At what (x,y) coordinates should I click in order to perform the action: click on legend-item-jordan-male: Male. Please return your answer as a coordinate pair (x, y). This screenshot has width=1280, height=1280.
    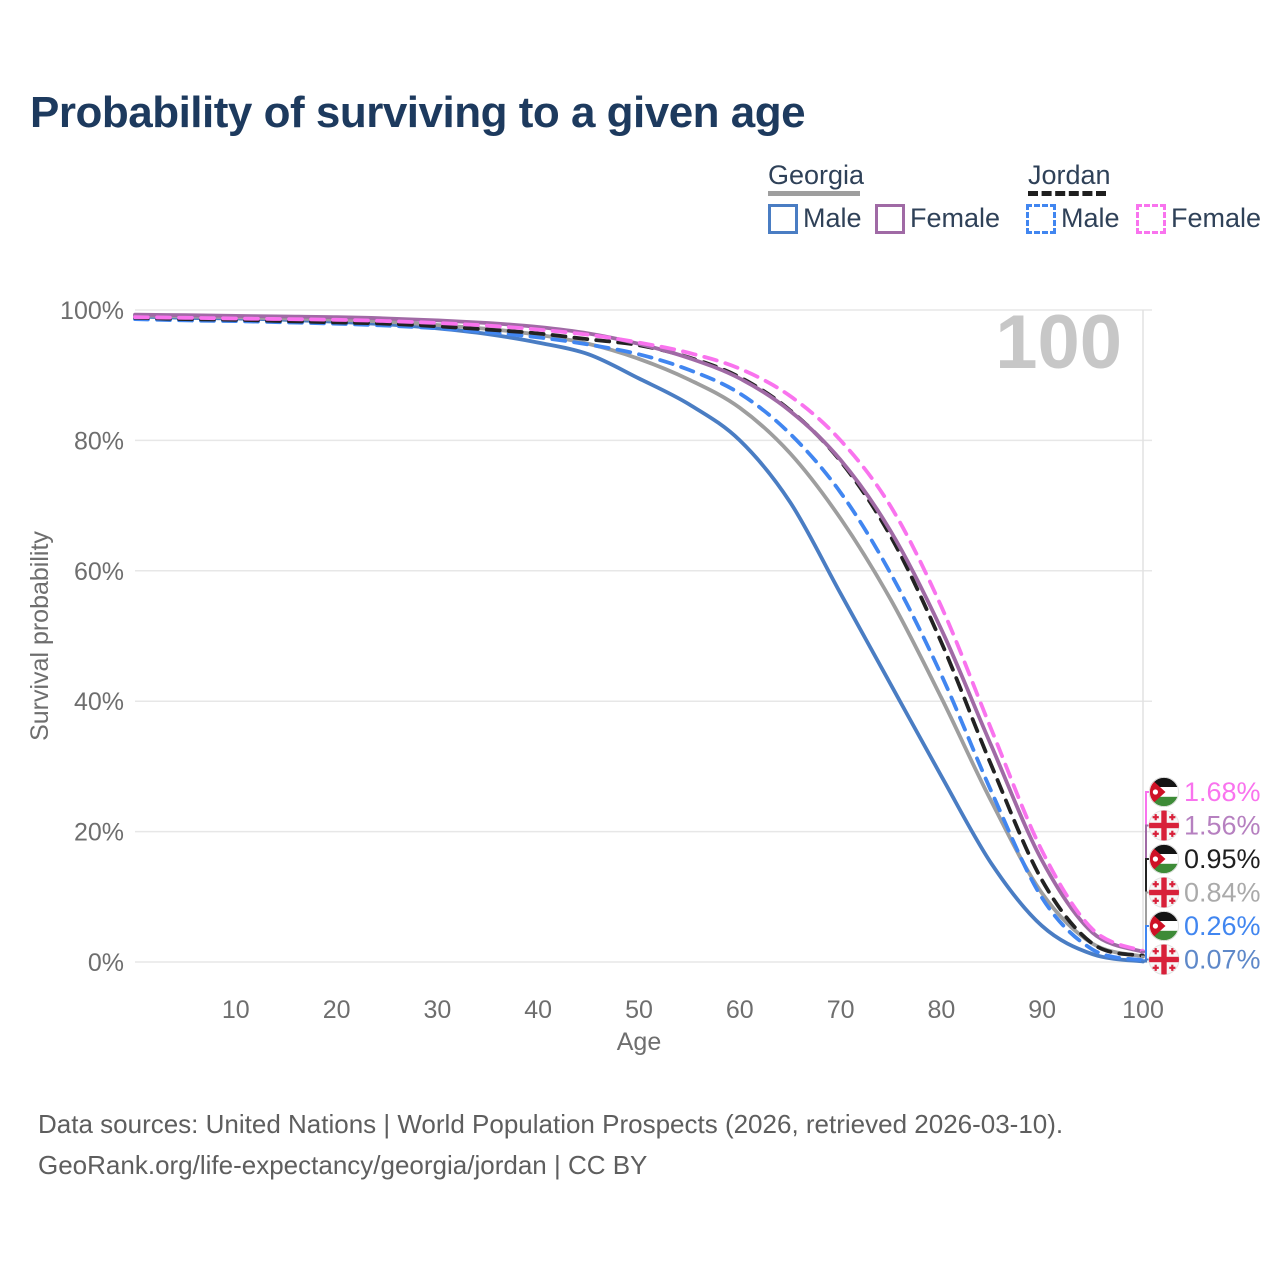
    Looking at the image, I should click on (1073, 218).